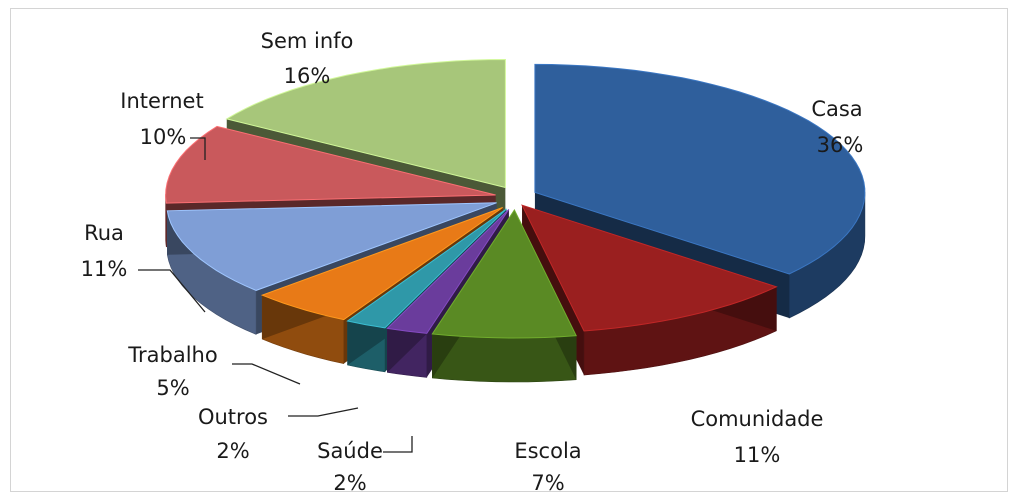  Describe the element at coordinates (172, 388) in the screenshot. I see `label-pct-trabalho: 5%` at that location.